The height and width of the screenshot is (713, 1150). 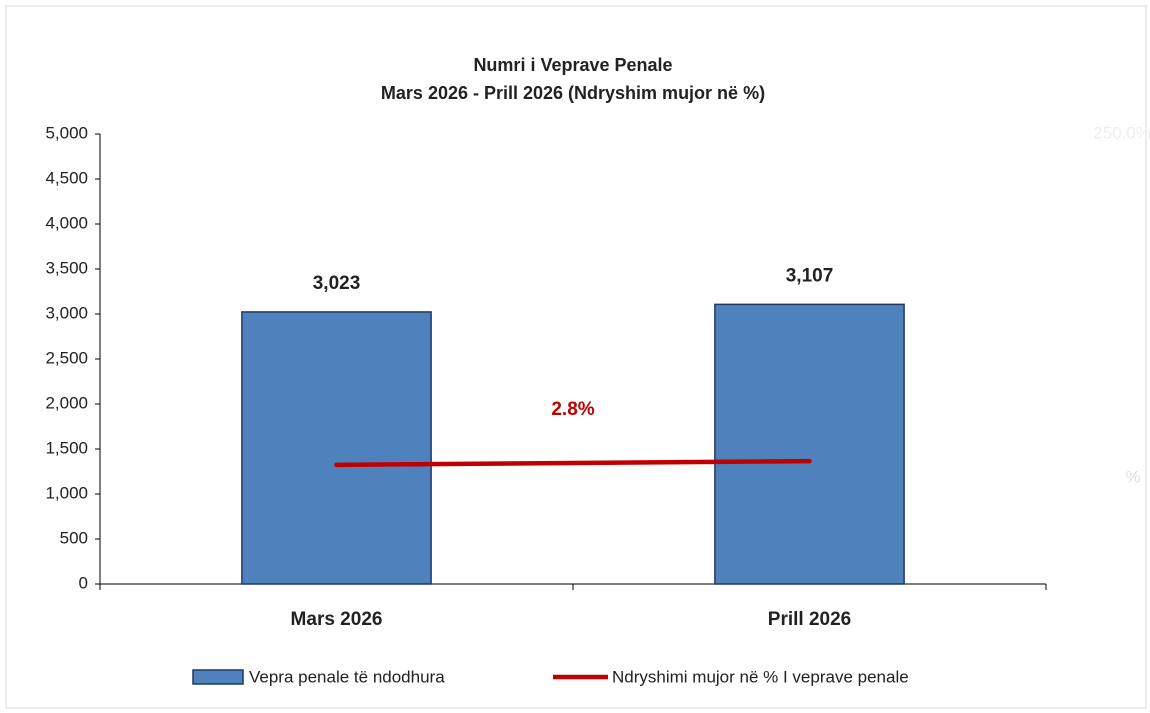 What do you see at coordinates (810, 275) in the screenshot?
I see `bar-value-label: 3,107` at bounding box center [810, 275].